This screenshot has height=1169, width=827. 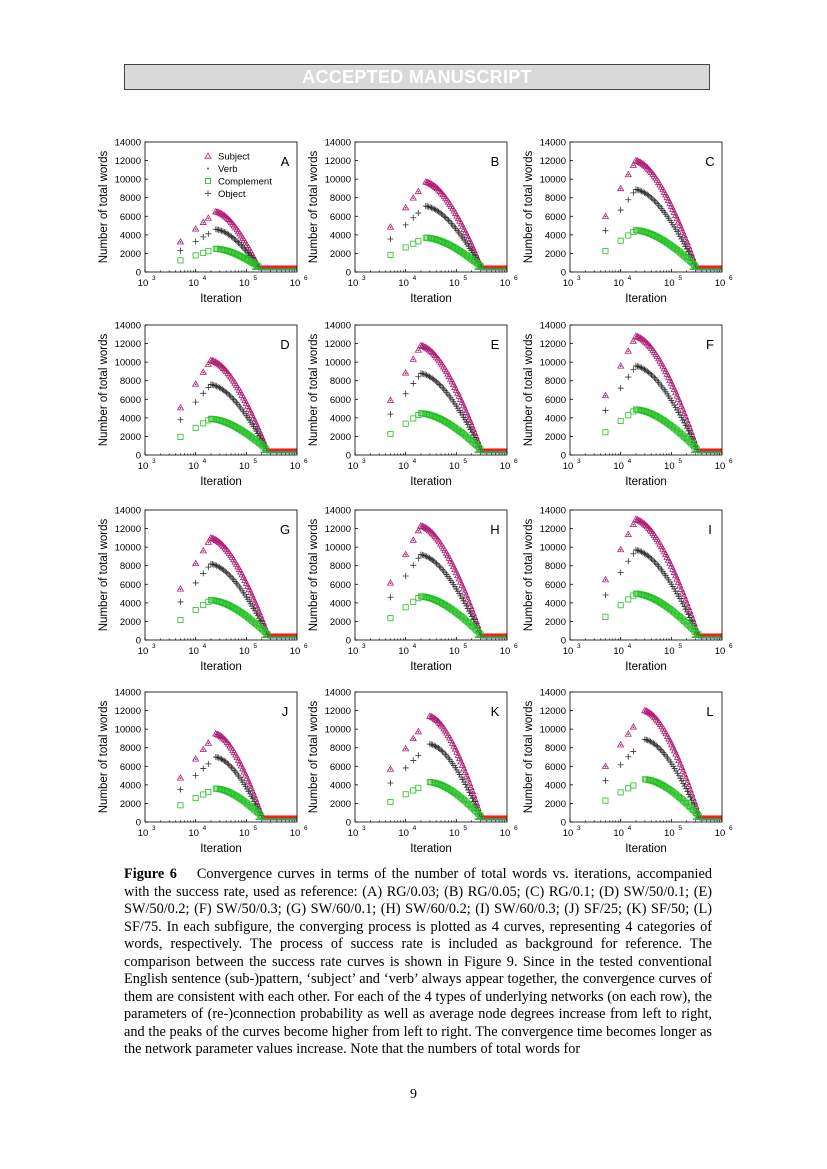 What do you see at coordinates (279, 817) in the screenshot?
I see `success-rate-band` at bounding box center [279, 817].